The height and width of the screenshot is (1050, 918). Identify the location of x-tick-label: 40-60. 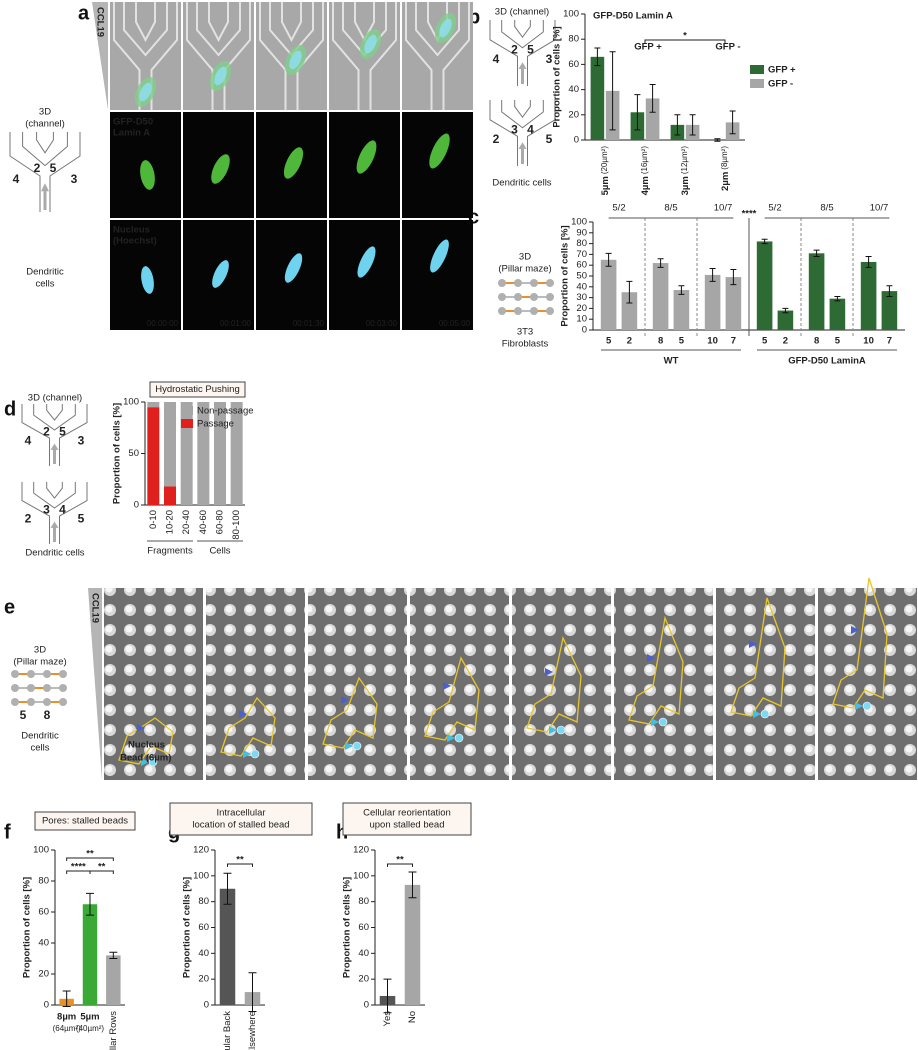
(203, 522).